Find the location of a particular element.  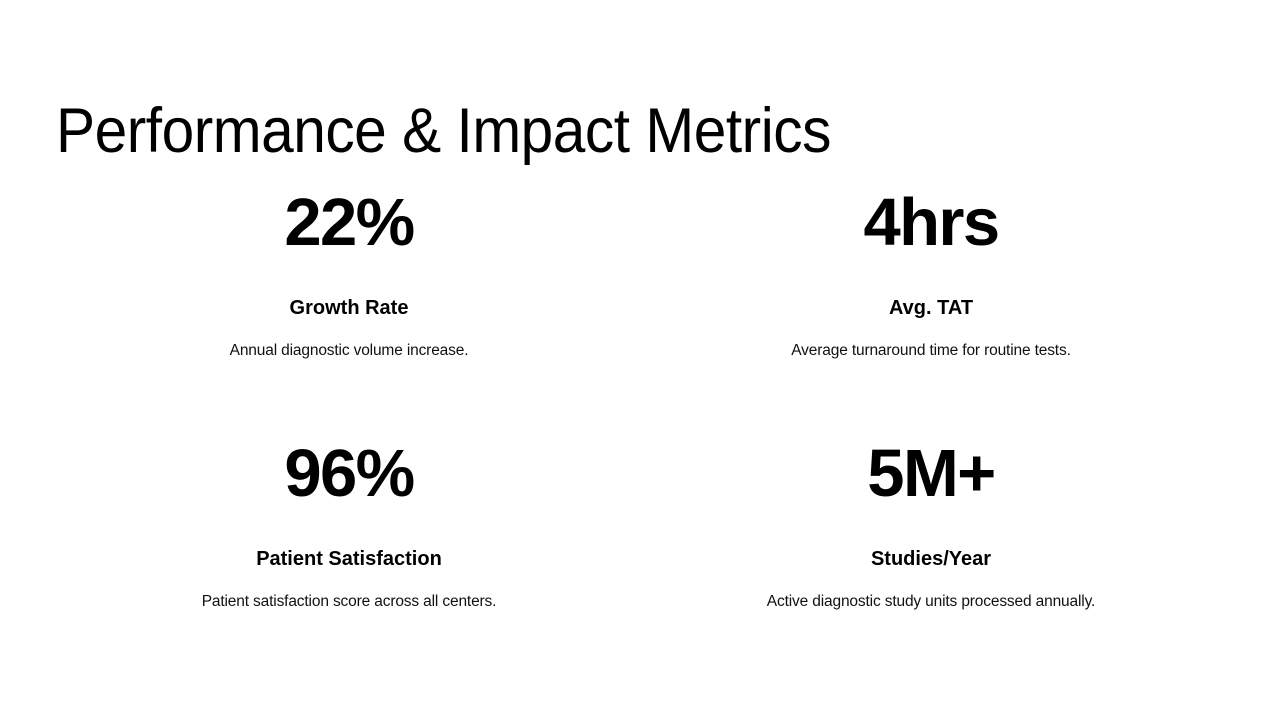

stat-label: Growth Rate is located at coordinates (349, 308).